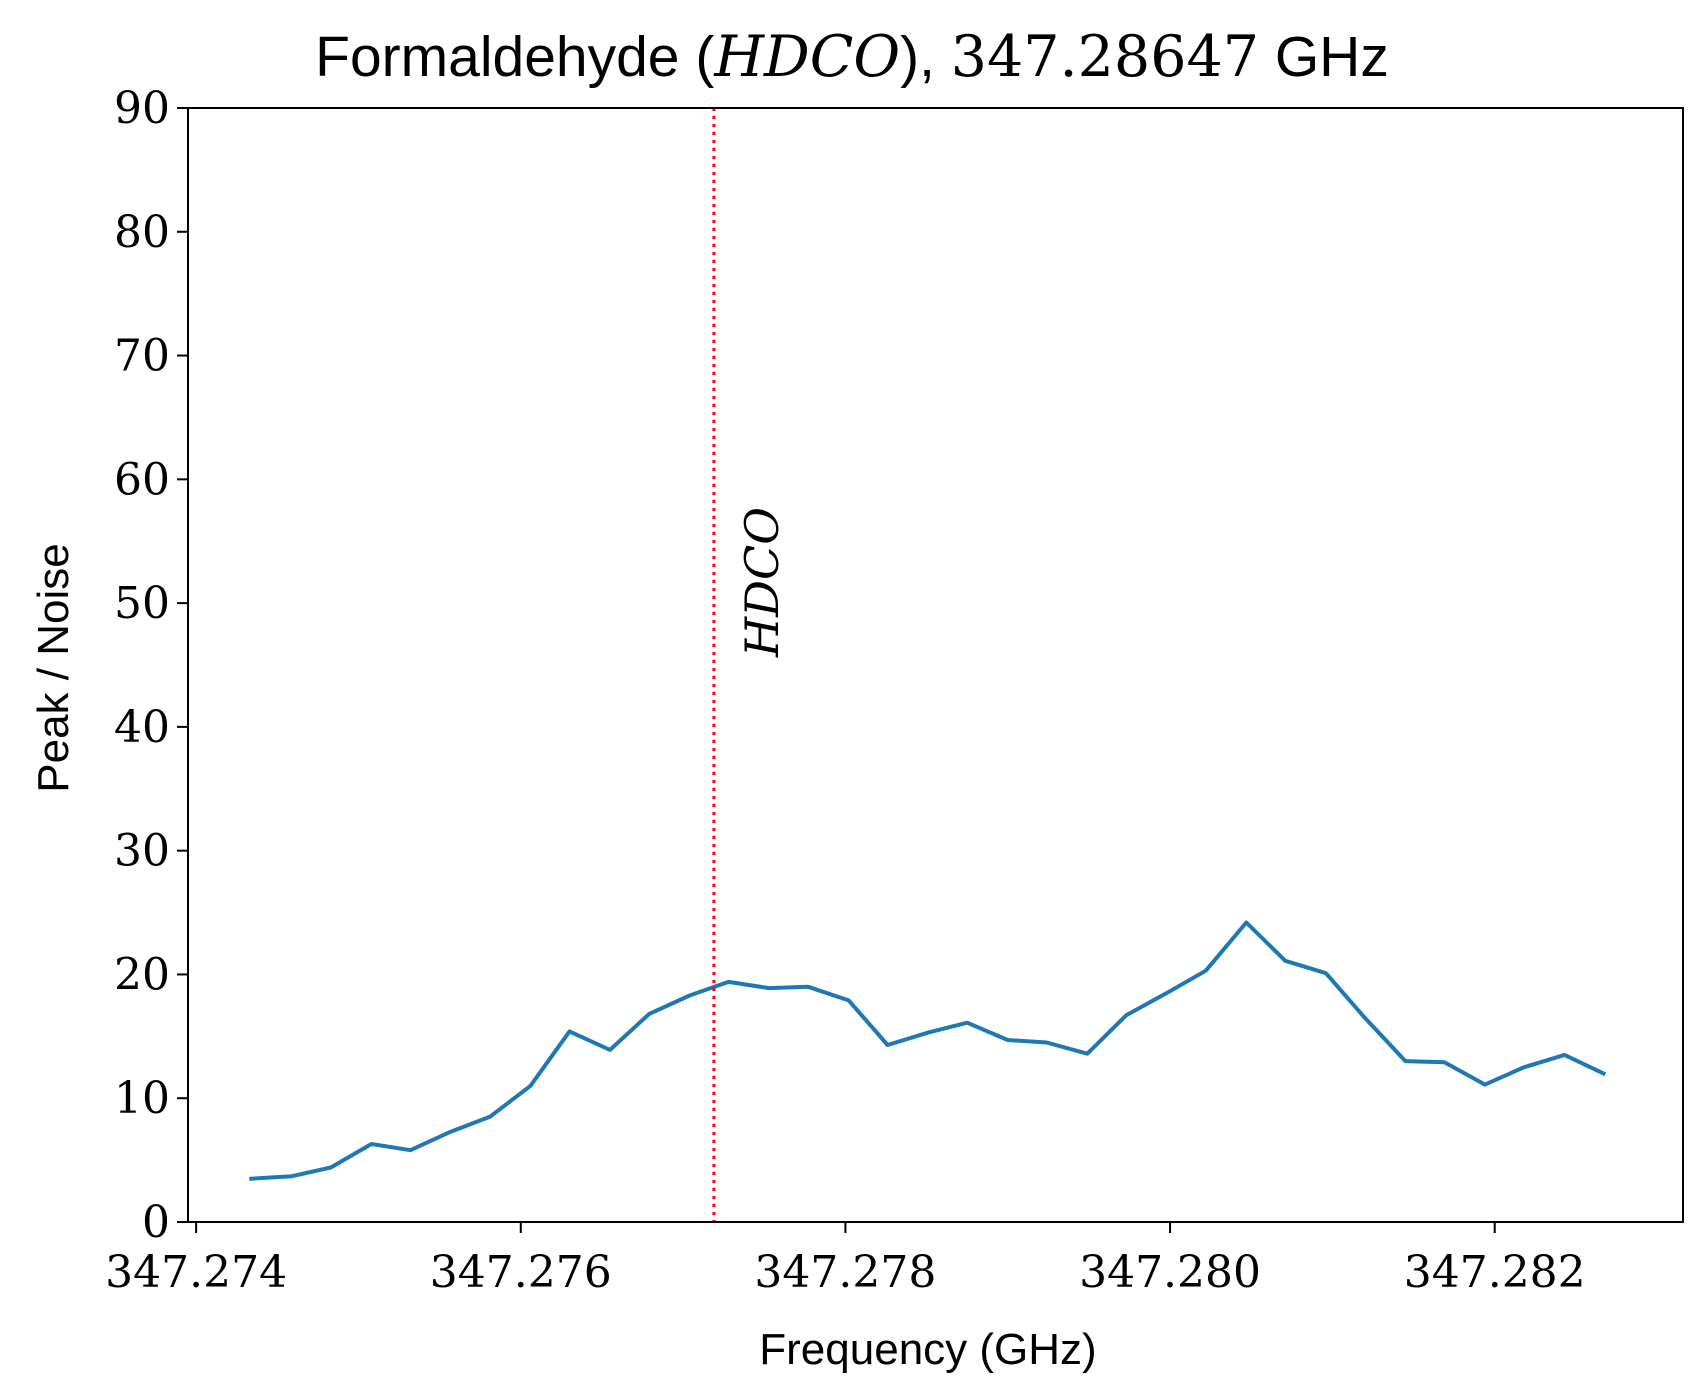 The height and width of the screenshot is (1399, 1704). I want to click on y-tick-label: 50, so click(142, 603).